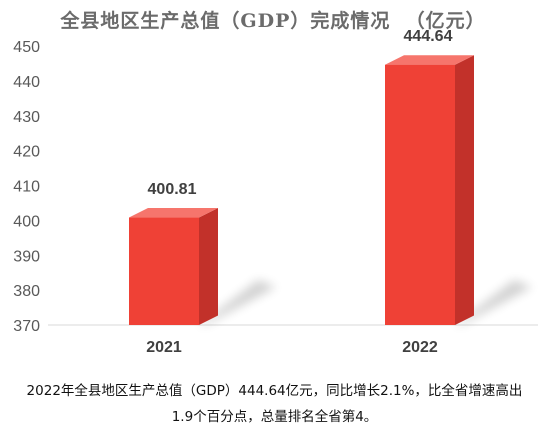  Describe the element at coordinates (292, 347) in the screenshot. I see `x-axis: 2021 2022` at that location.